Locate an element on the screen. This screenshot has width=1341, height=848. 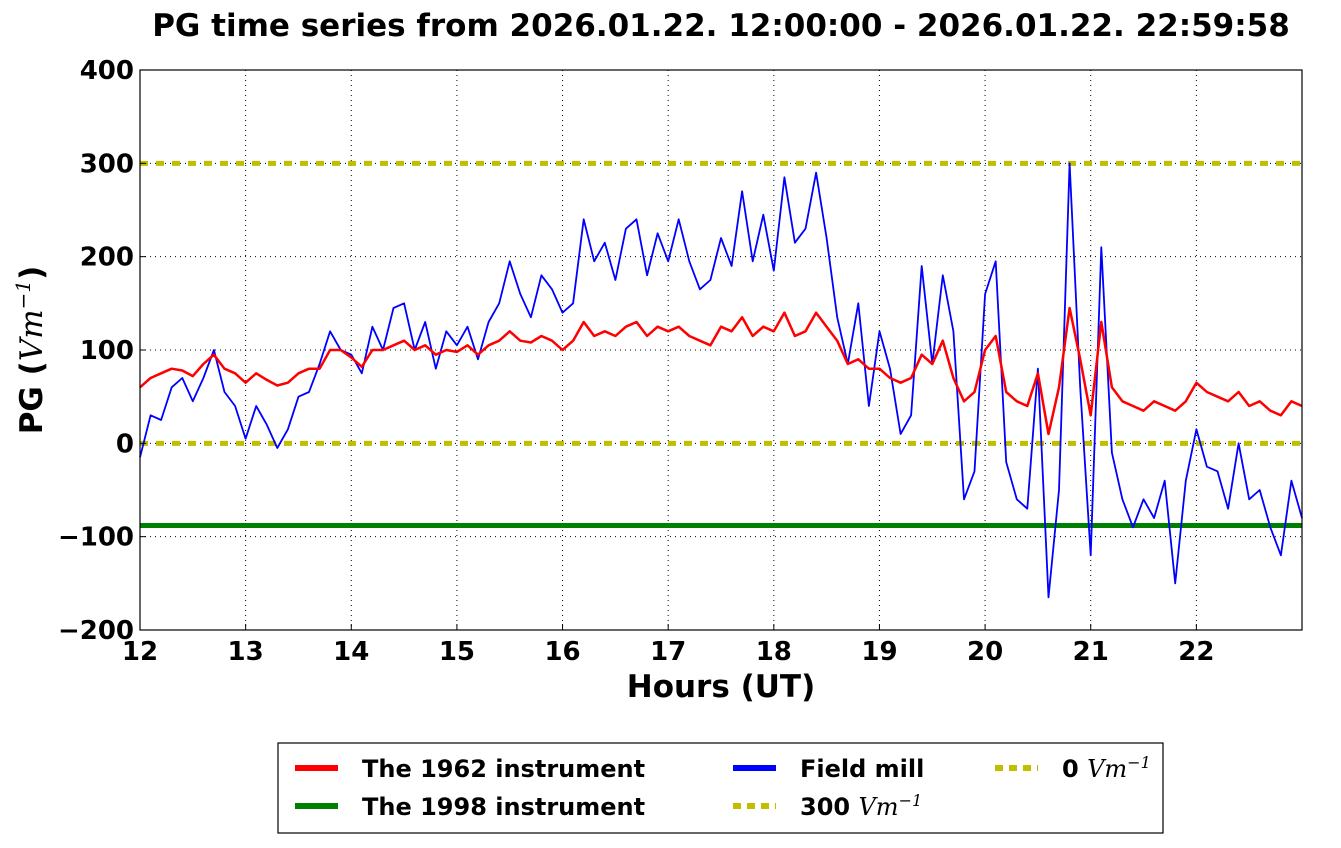
legend-label-300: 300 Vm−1 is located at coordinates (861, 806).